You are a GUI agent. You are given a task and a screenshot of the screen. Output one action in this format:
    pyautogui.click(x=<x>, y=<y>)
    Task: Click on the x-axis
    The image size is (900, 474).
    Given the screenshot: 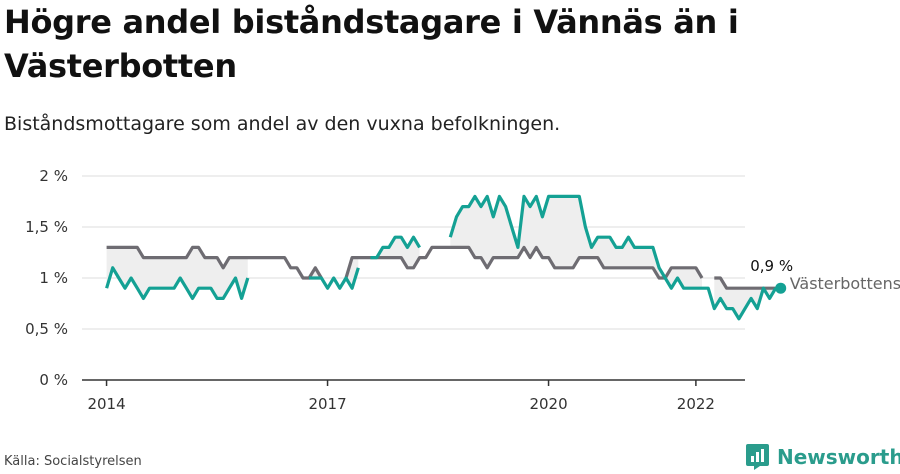 What is the action you would take?
    pyautogui.click(x=413, y=382)
    